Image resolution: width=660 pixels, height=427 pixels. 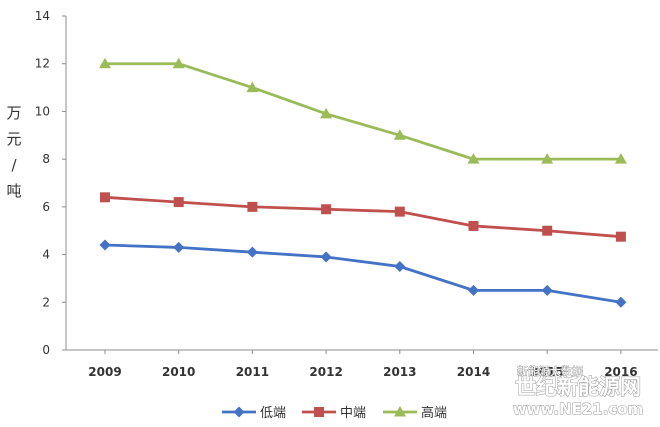 I want to click on series-diamond, so click(x=363, y=273).